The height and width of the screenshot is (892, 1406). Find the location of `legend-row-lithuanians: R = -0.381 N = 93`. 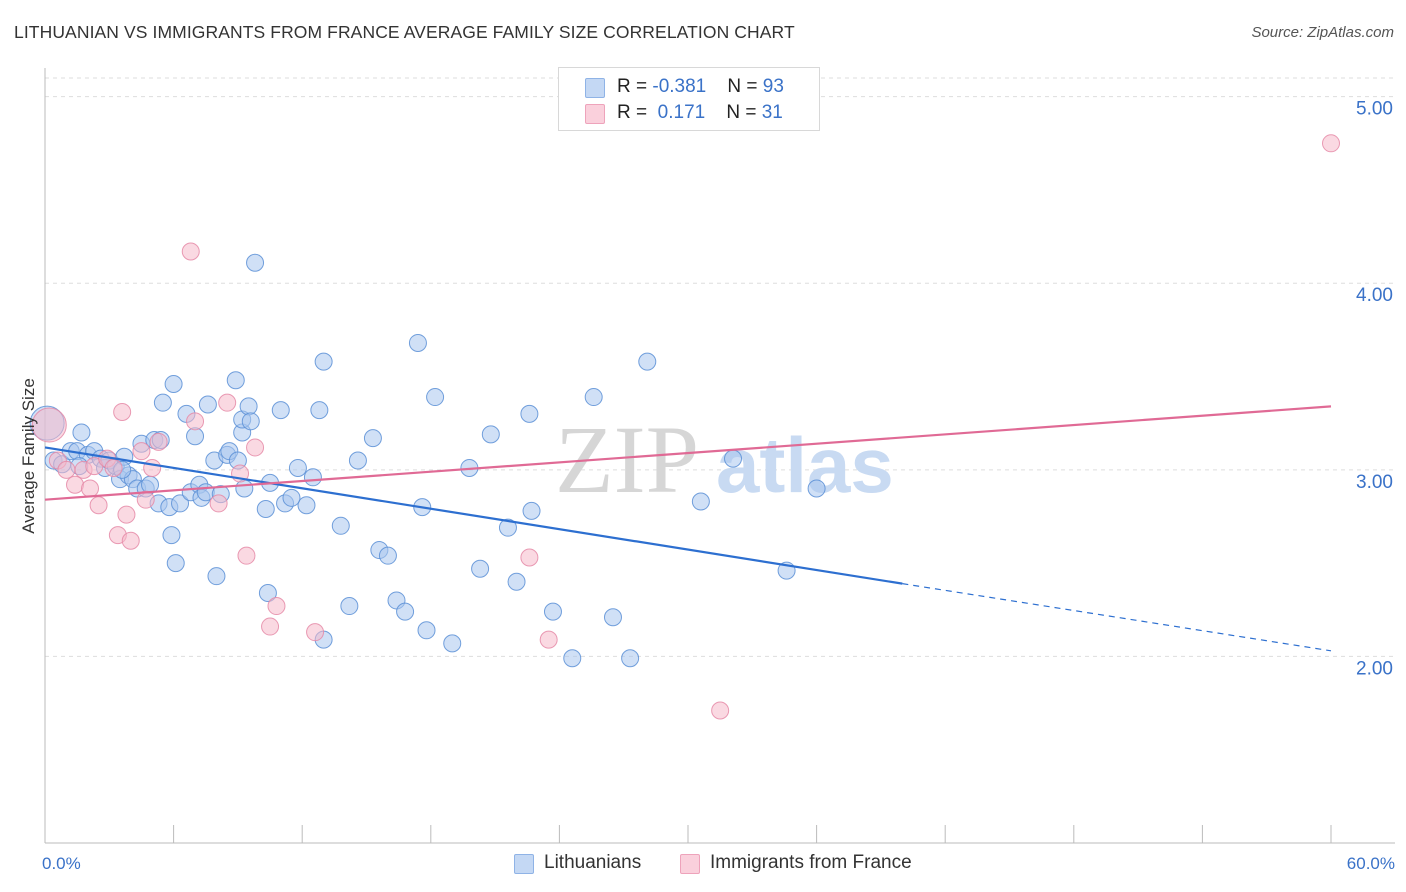

legend-row-lithuanians: R = -0.381 N = 93 is located at coordinates (684, 88).